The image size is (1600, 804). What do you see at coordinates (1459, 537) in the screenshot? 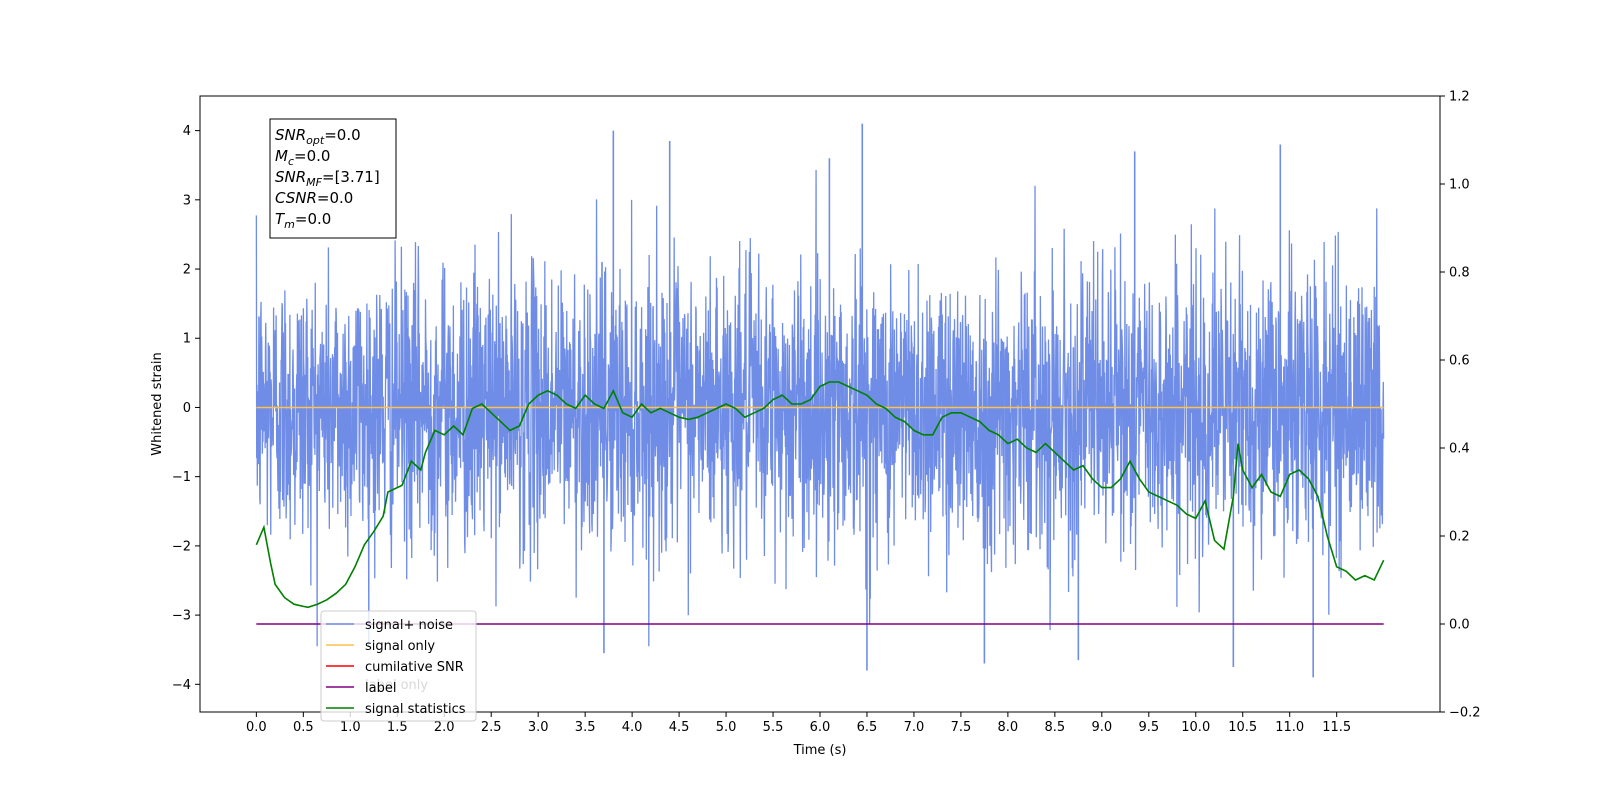
I see `y2-tick-label: 0.2` at bounding box center [1459, 537].